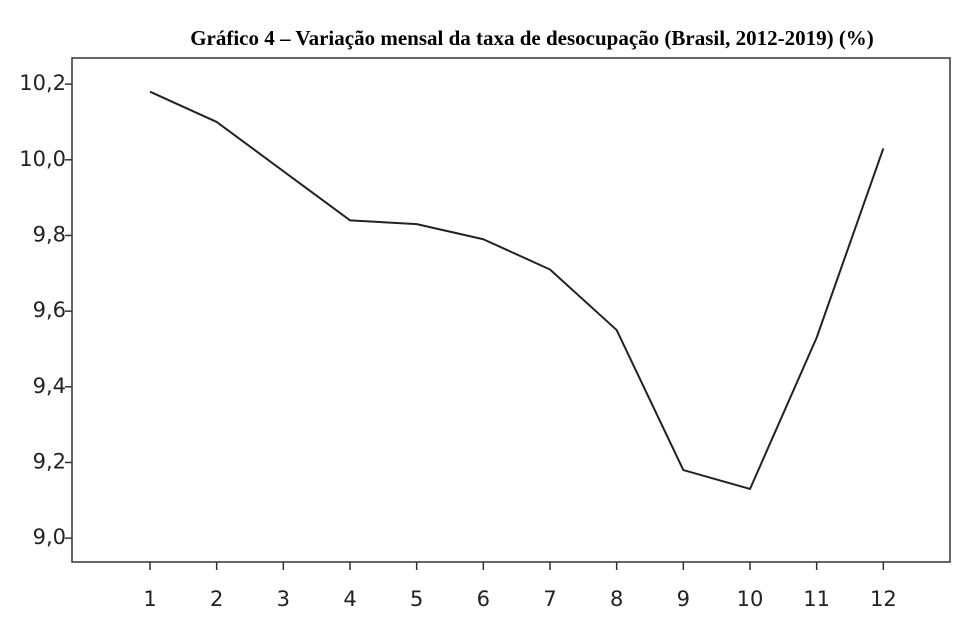 The image size is (980, 634). Describe the element at coordinates (616, 599) in the screenshot. I see `x-tick-label: 8` at that location.